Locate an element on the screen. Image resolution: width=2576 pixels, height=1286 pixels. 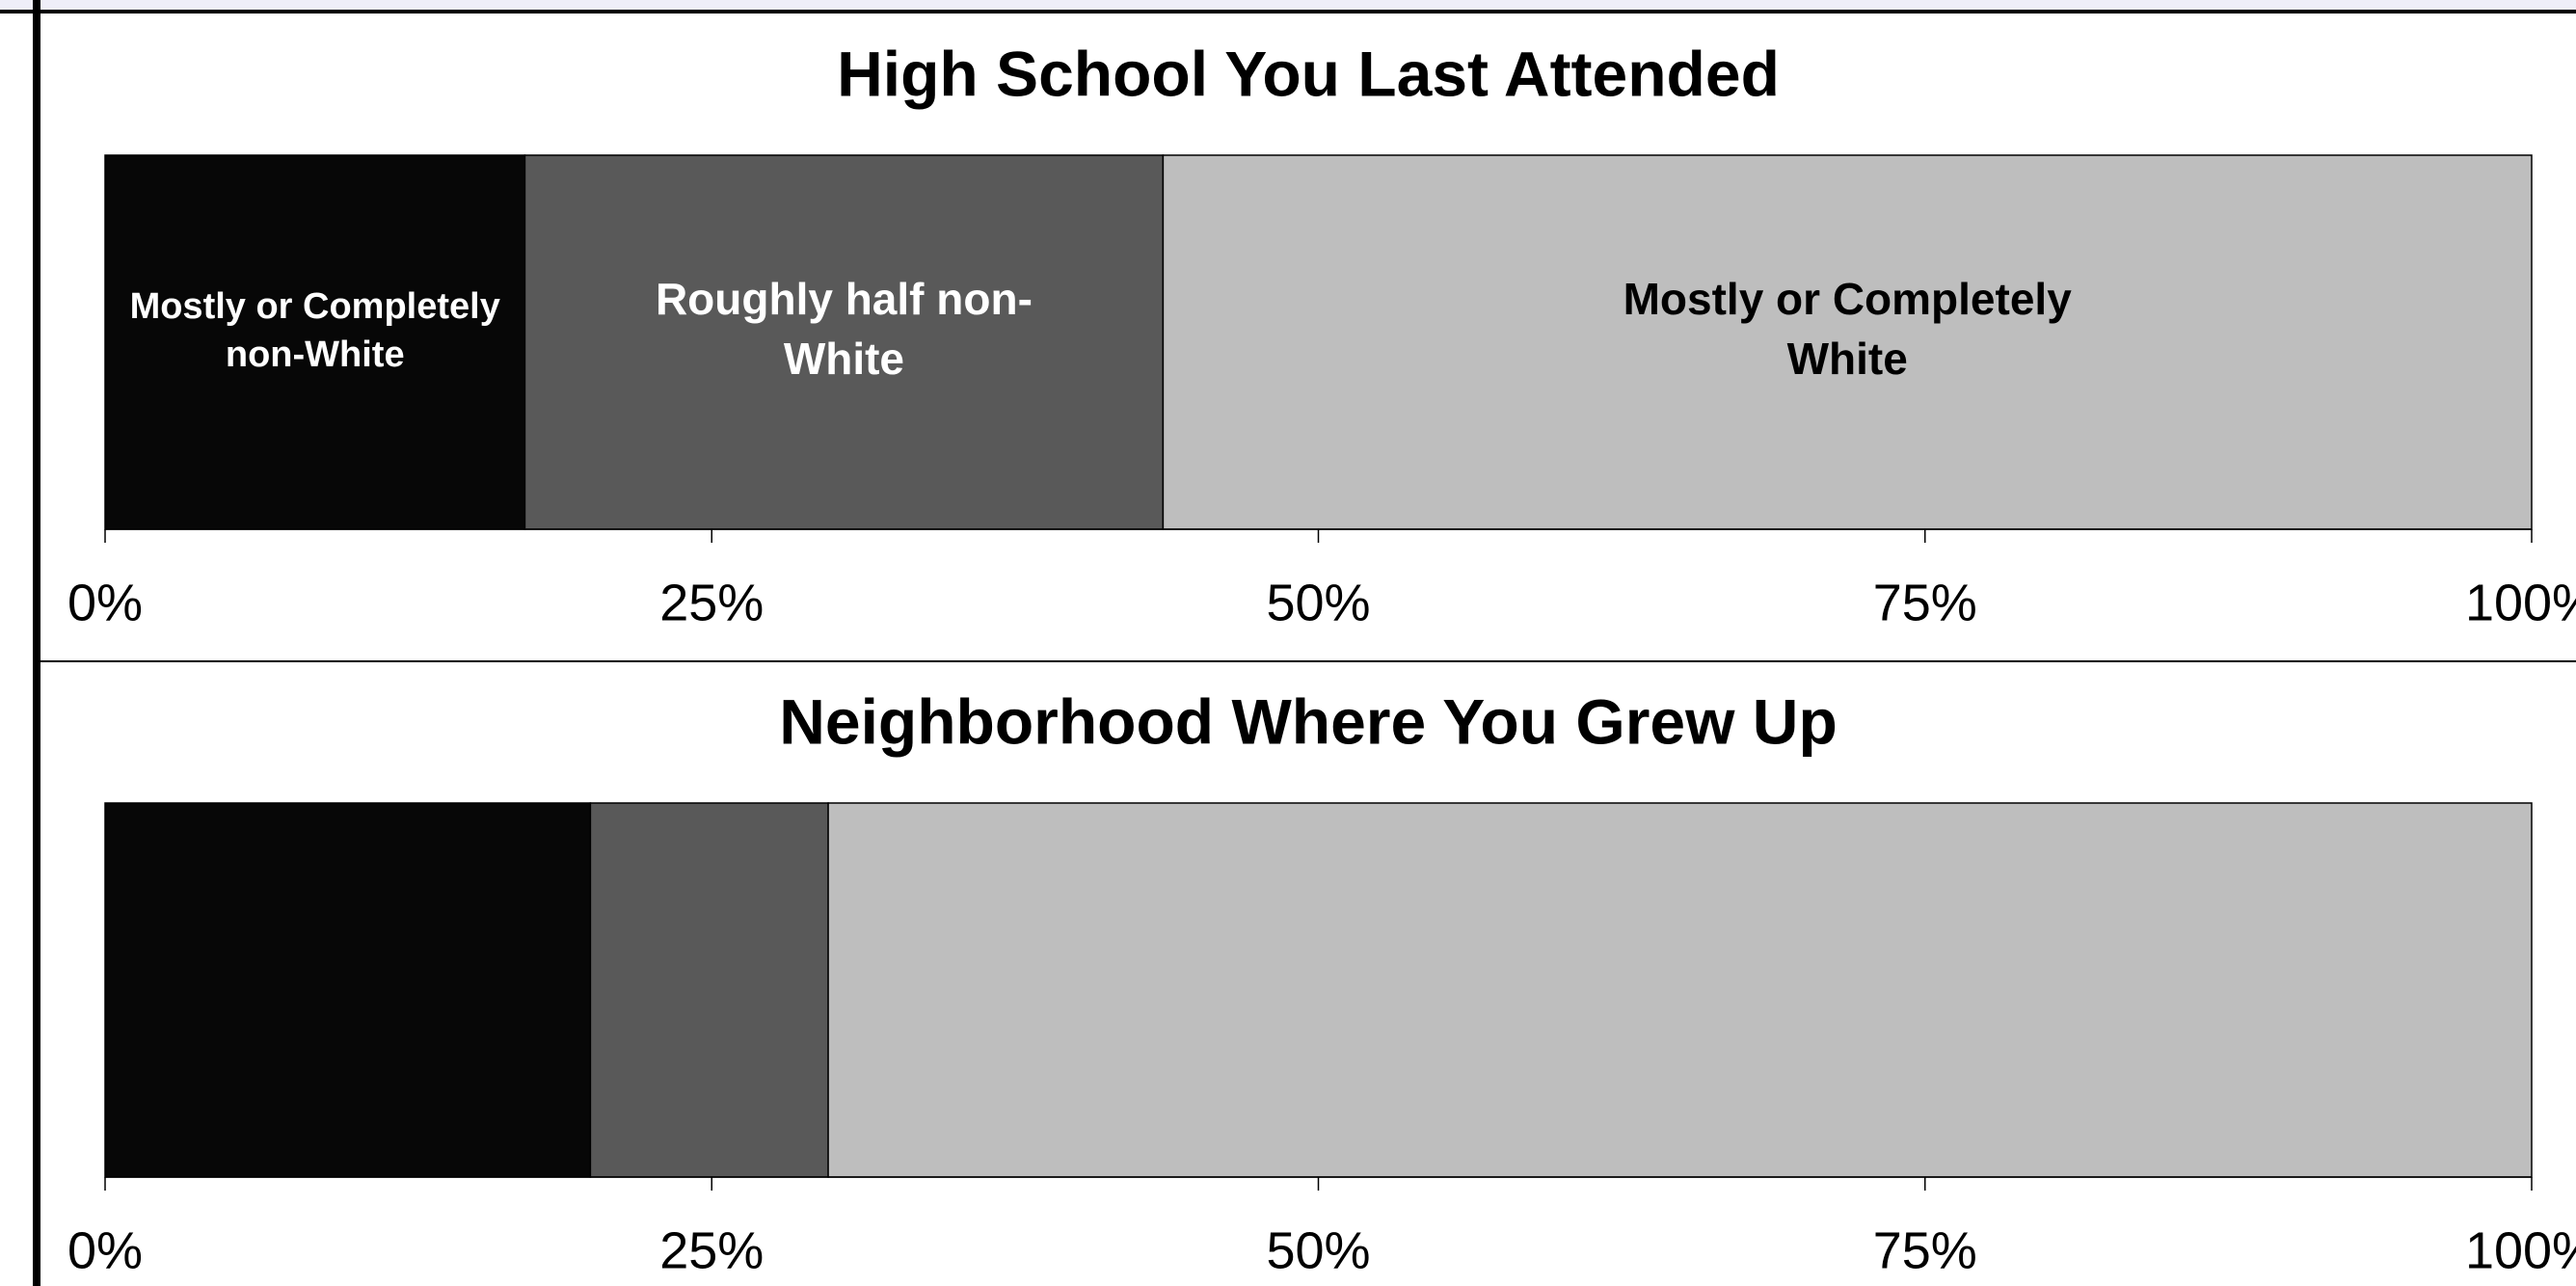
high-school-segment-3-label-line-1: Mostly or Completely is located at coordinates (1848, 299).